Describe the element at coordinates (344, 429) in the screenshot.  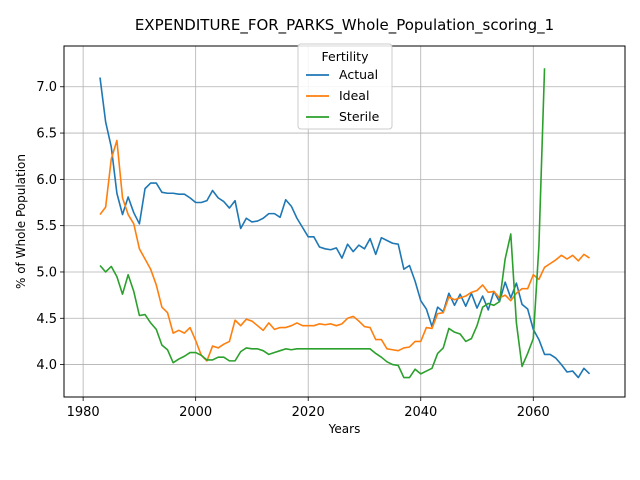
I see `x-axis-label: Years` at that location.